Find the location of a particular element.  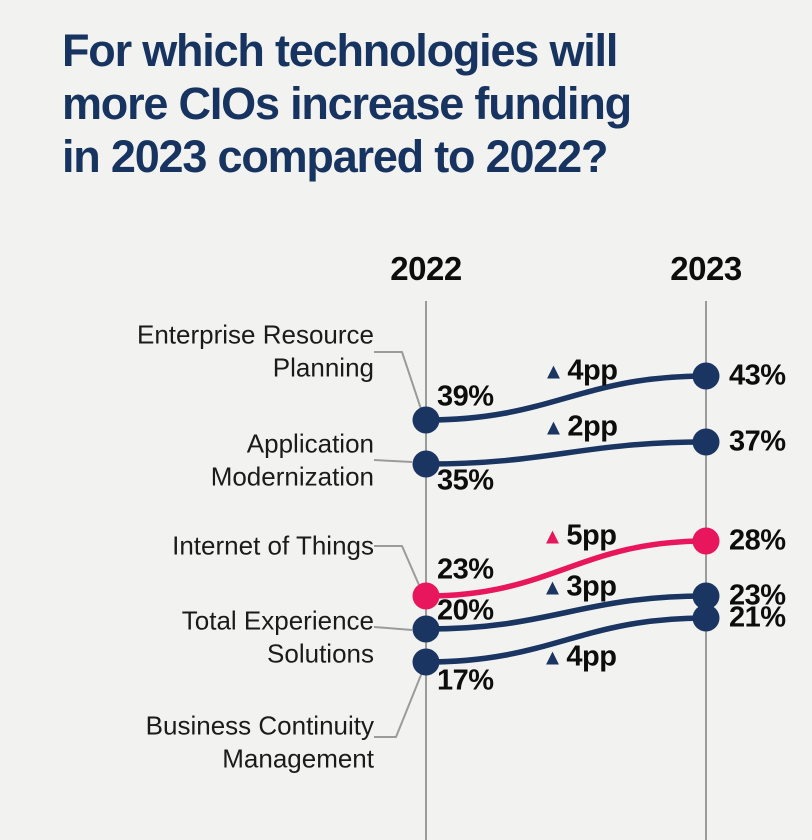

value-2023-application-modernization: 37% is located at coordinates (757, 441).